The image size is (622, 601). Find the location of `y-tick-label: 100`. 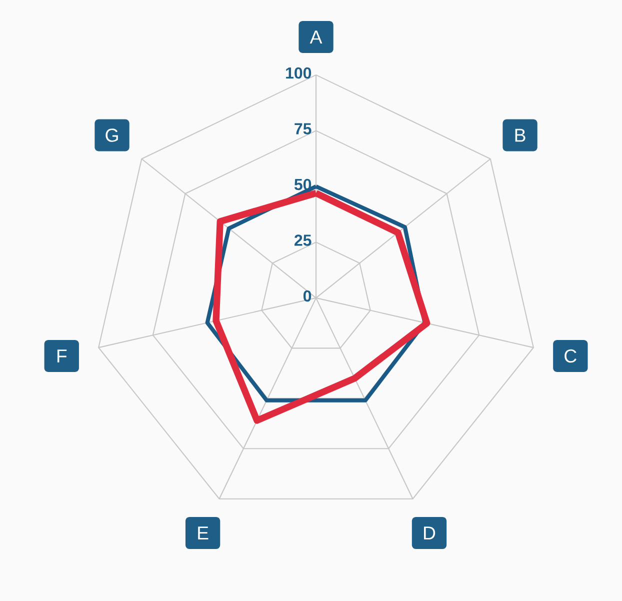

y-tick-label: 100 is located at coordinates (299, 73).